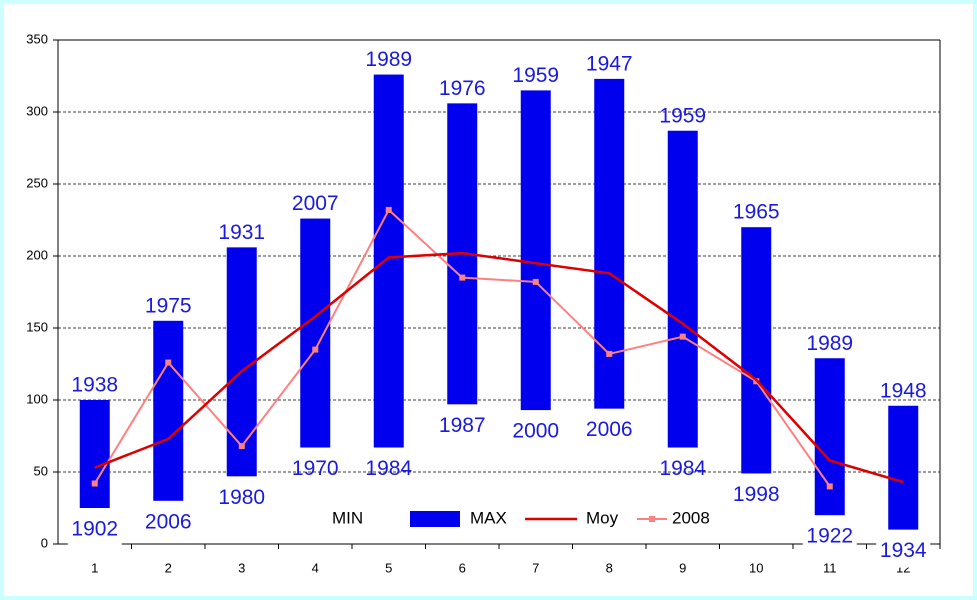 This screenshot has width=977, height=600. What do you see at coordinates (37, 110) in the screenshot?
I see `y-tick-label: 300` at bounding box center [37, 110].